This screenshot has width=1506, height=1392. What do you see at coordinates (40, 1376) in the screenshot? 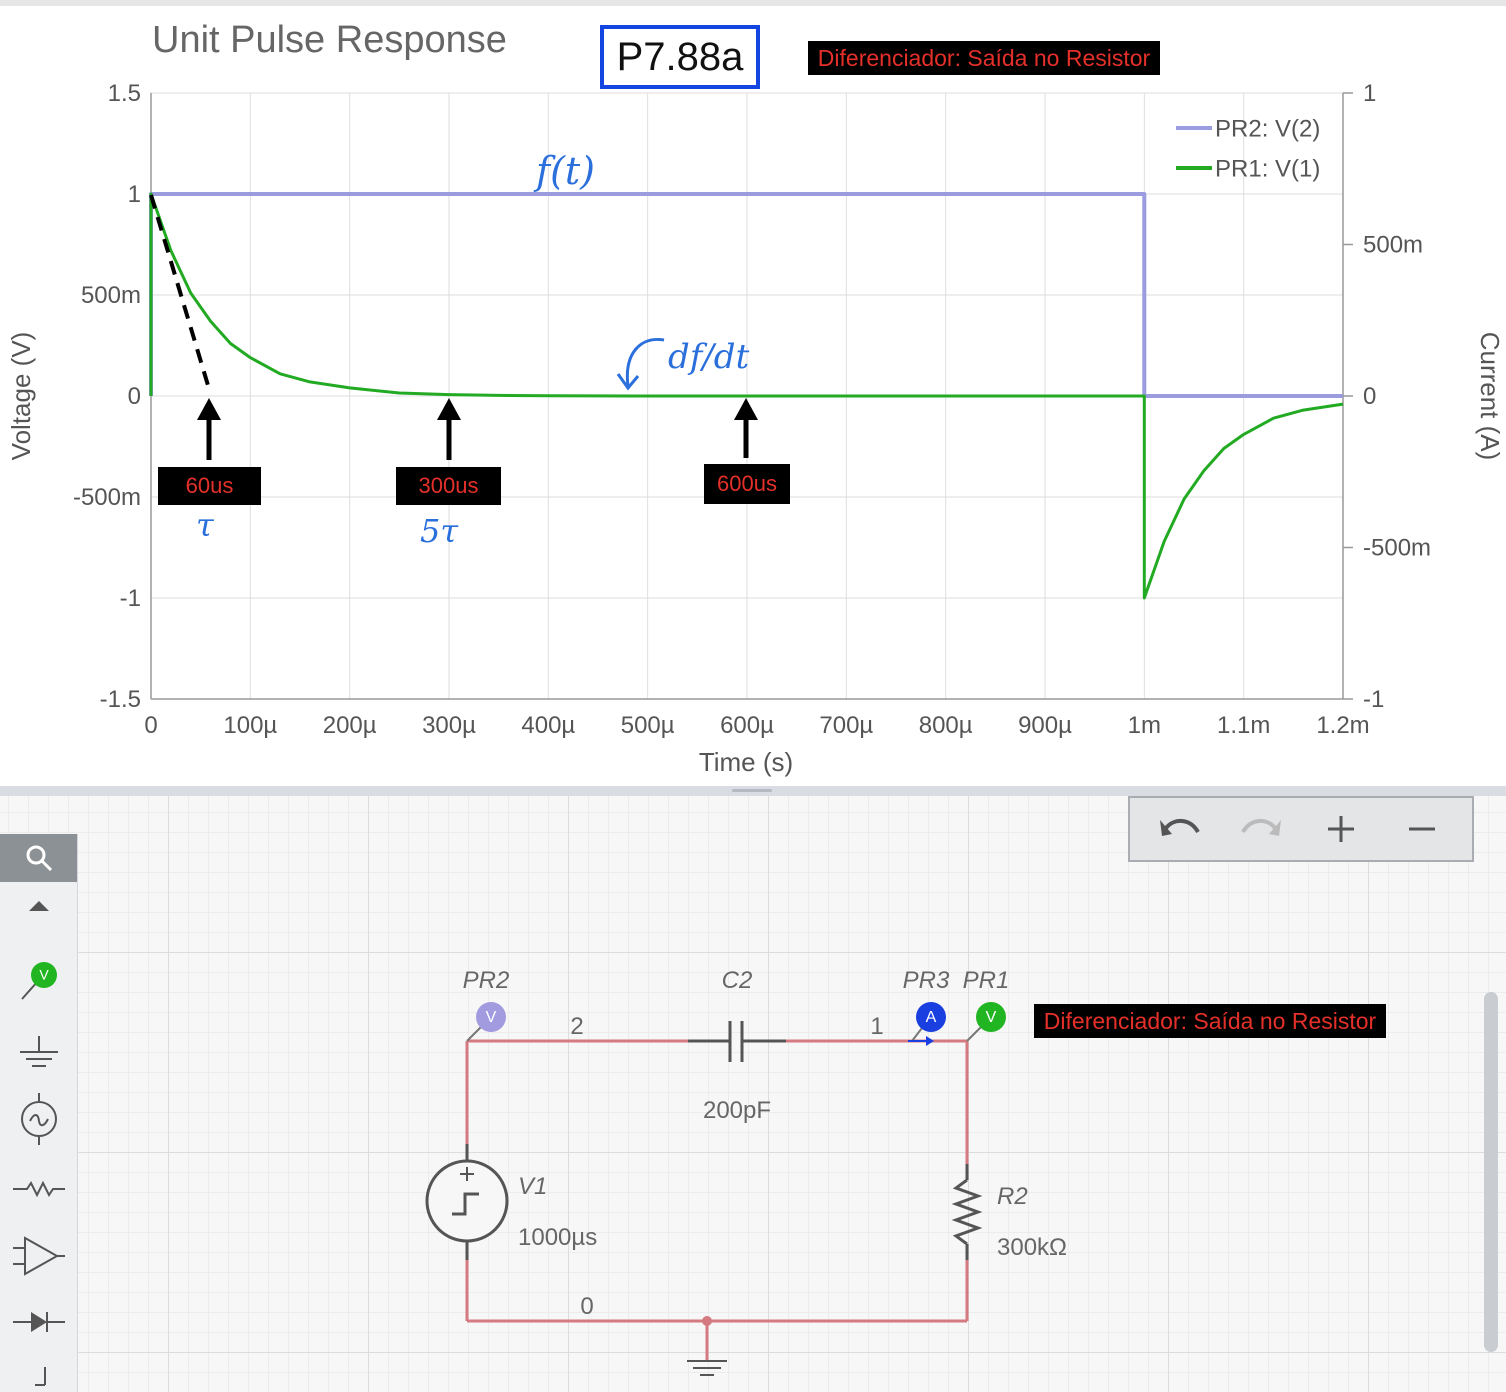
I see `switch-icon` at bounding box center [40, 1376].